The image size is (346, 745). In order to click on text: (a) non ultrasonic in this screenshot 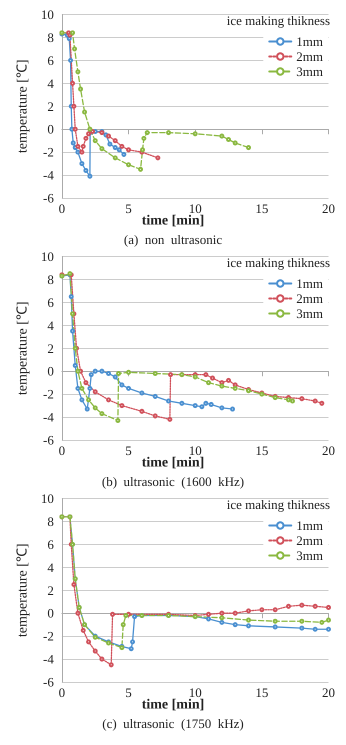, I will do `click(173, 239)`.